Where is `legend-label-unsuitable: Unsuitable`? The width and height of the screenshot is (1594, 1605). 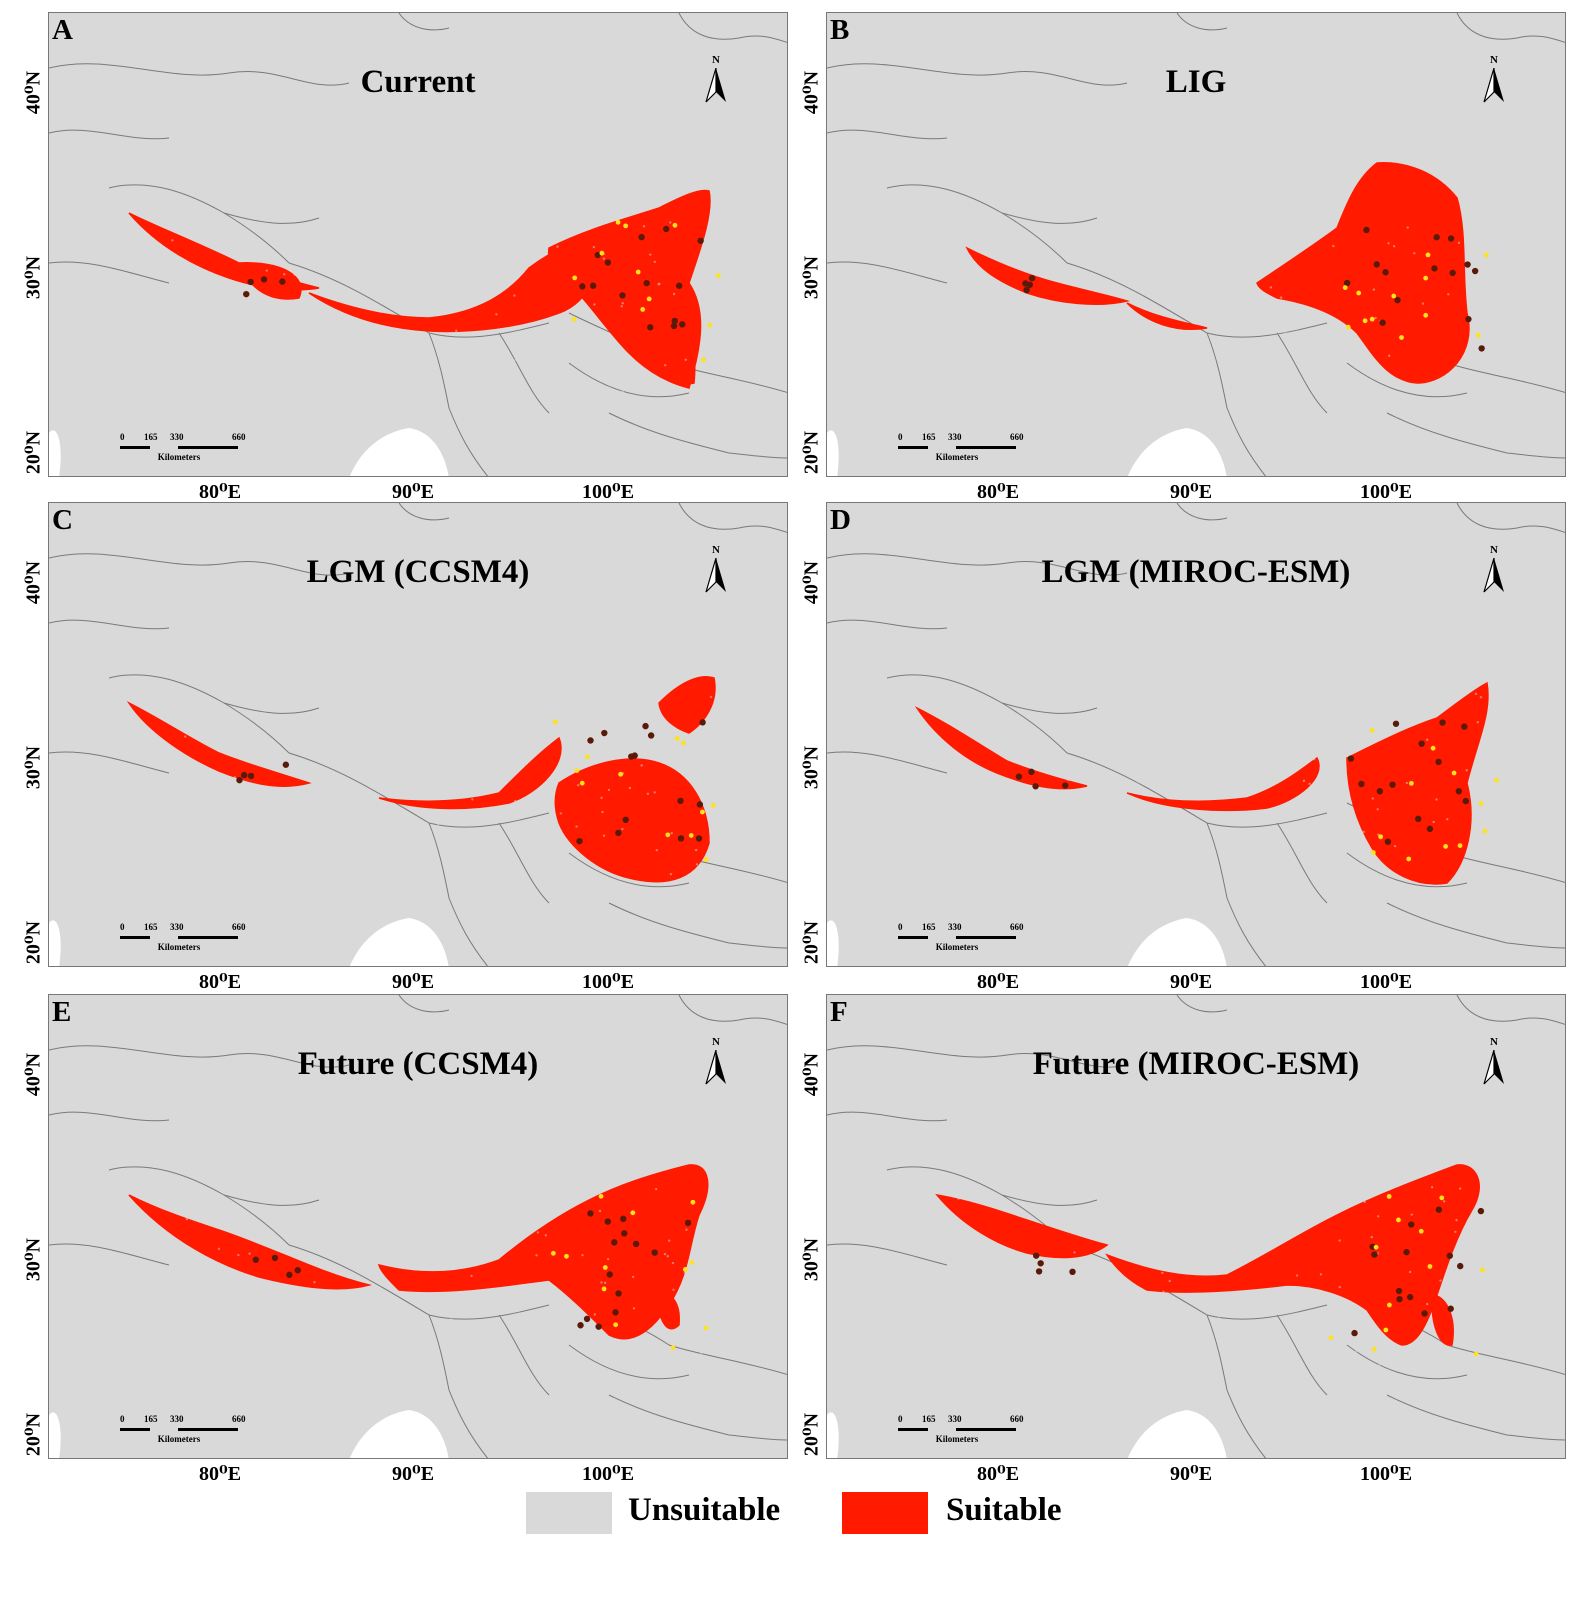
legend-label-unsuitable: Unsuitable is located at coordinates (704, 1510).